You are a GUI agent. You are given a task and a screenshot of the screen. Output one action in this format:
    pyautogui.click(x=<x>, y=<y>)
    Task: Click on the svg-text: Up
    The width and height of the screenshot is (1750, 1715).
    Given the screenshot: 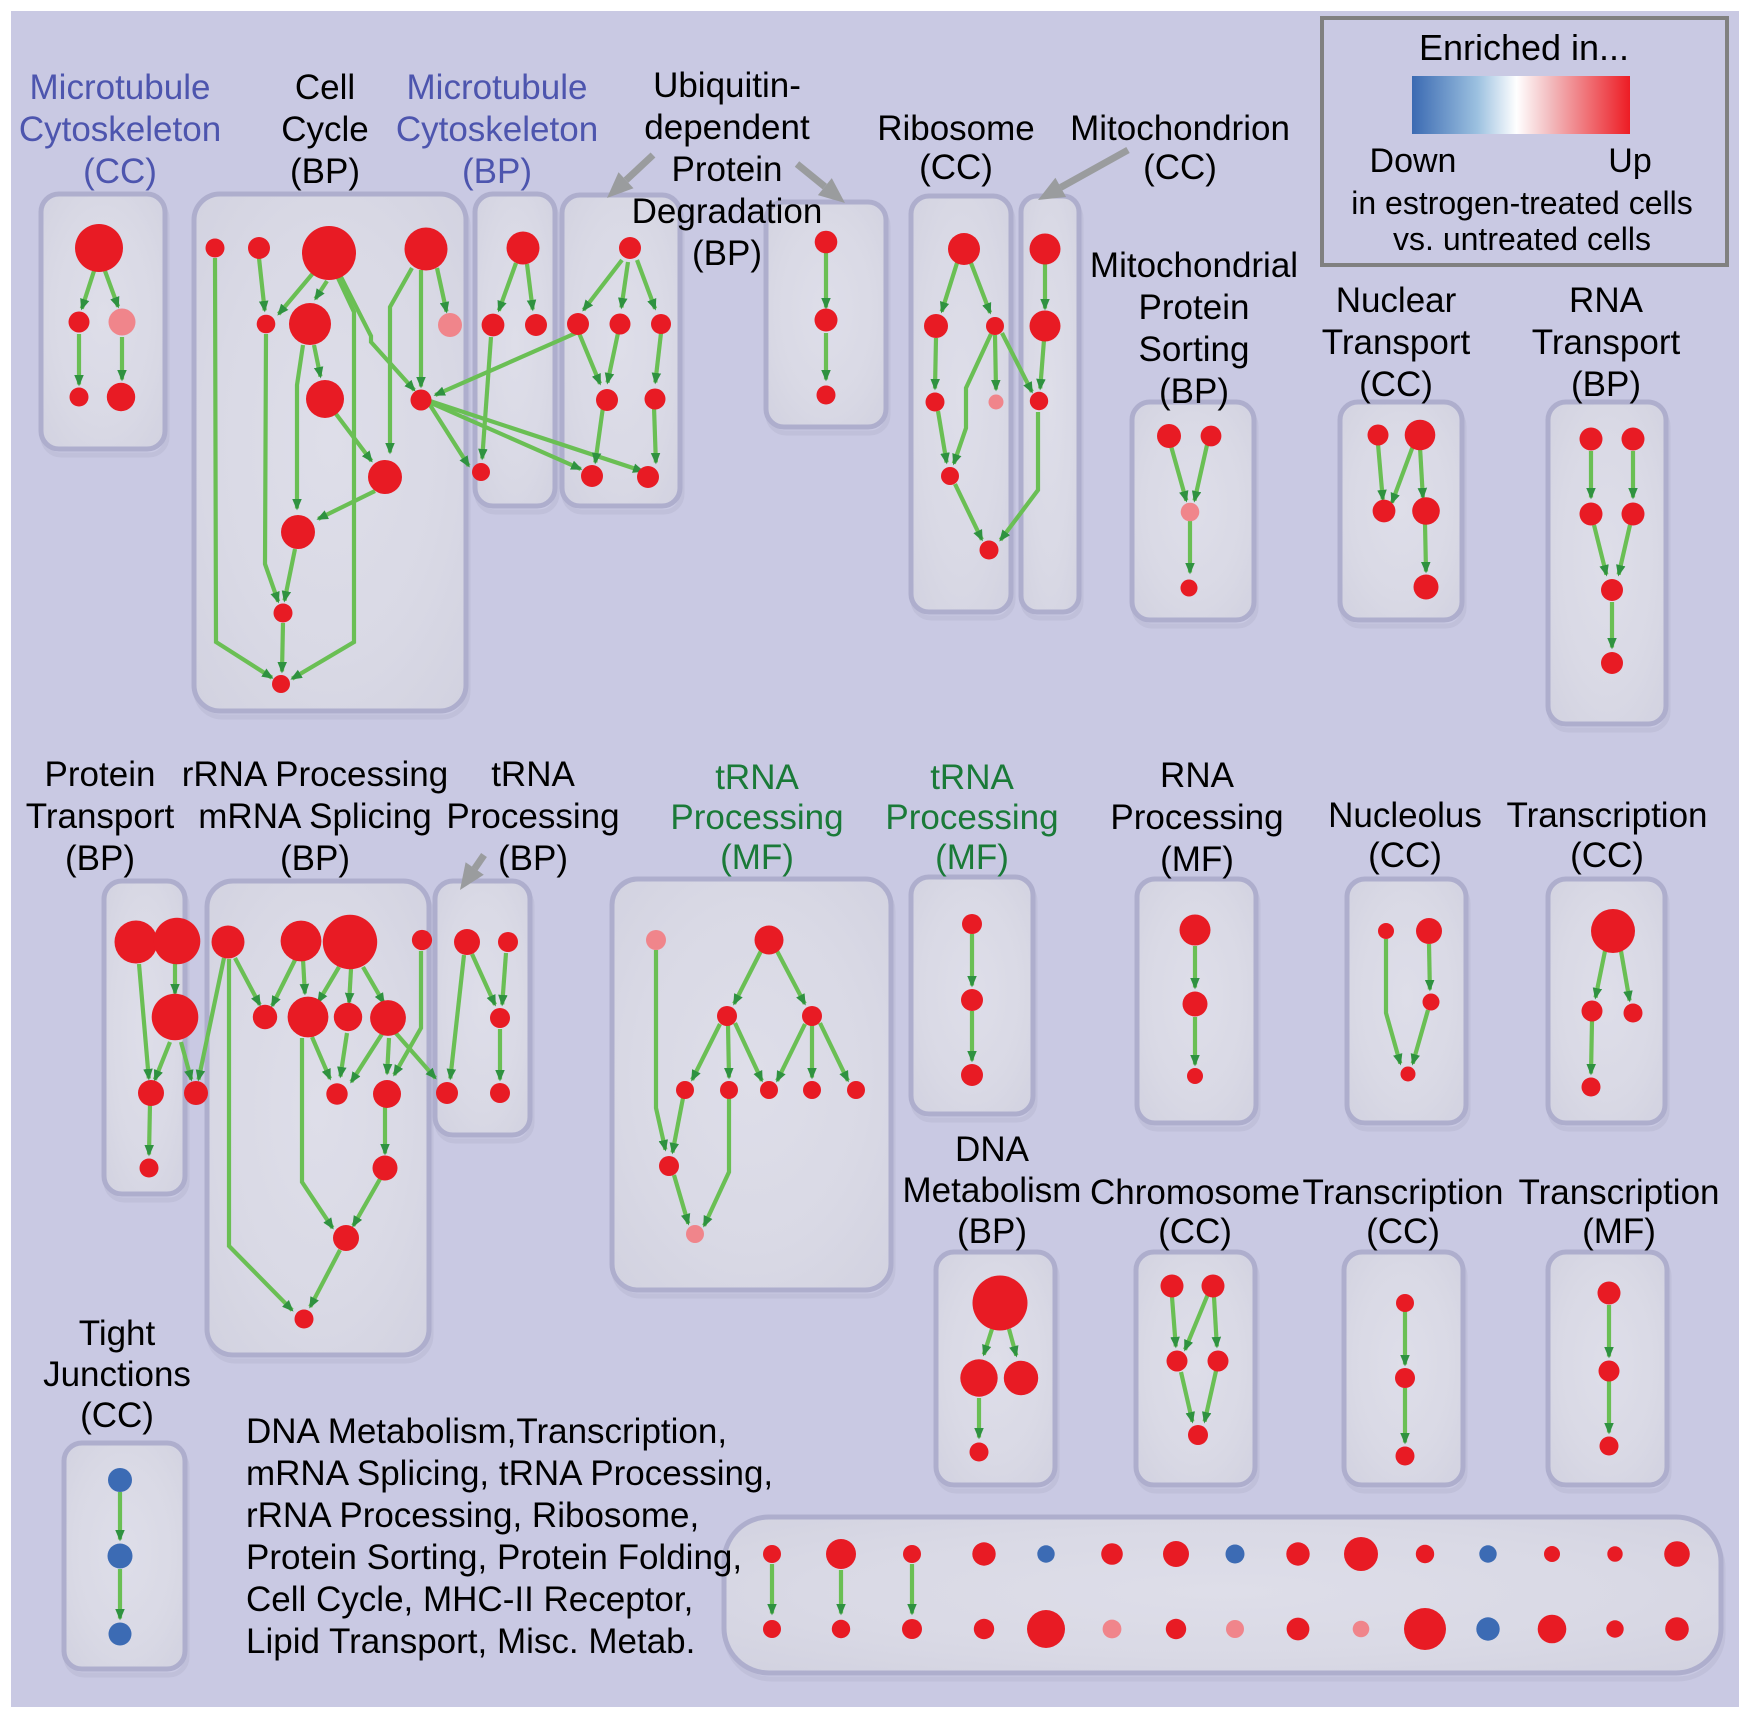 What is the action you would take?
    pyautogui.click(x=1629, y=161)
    